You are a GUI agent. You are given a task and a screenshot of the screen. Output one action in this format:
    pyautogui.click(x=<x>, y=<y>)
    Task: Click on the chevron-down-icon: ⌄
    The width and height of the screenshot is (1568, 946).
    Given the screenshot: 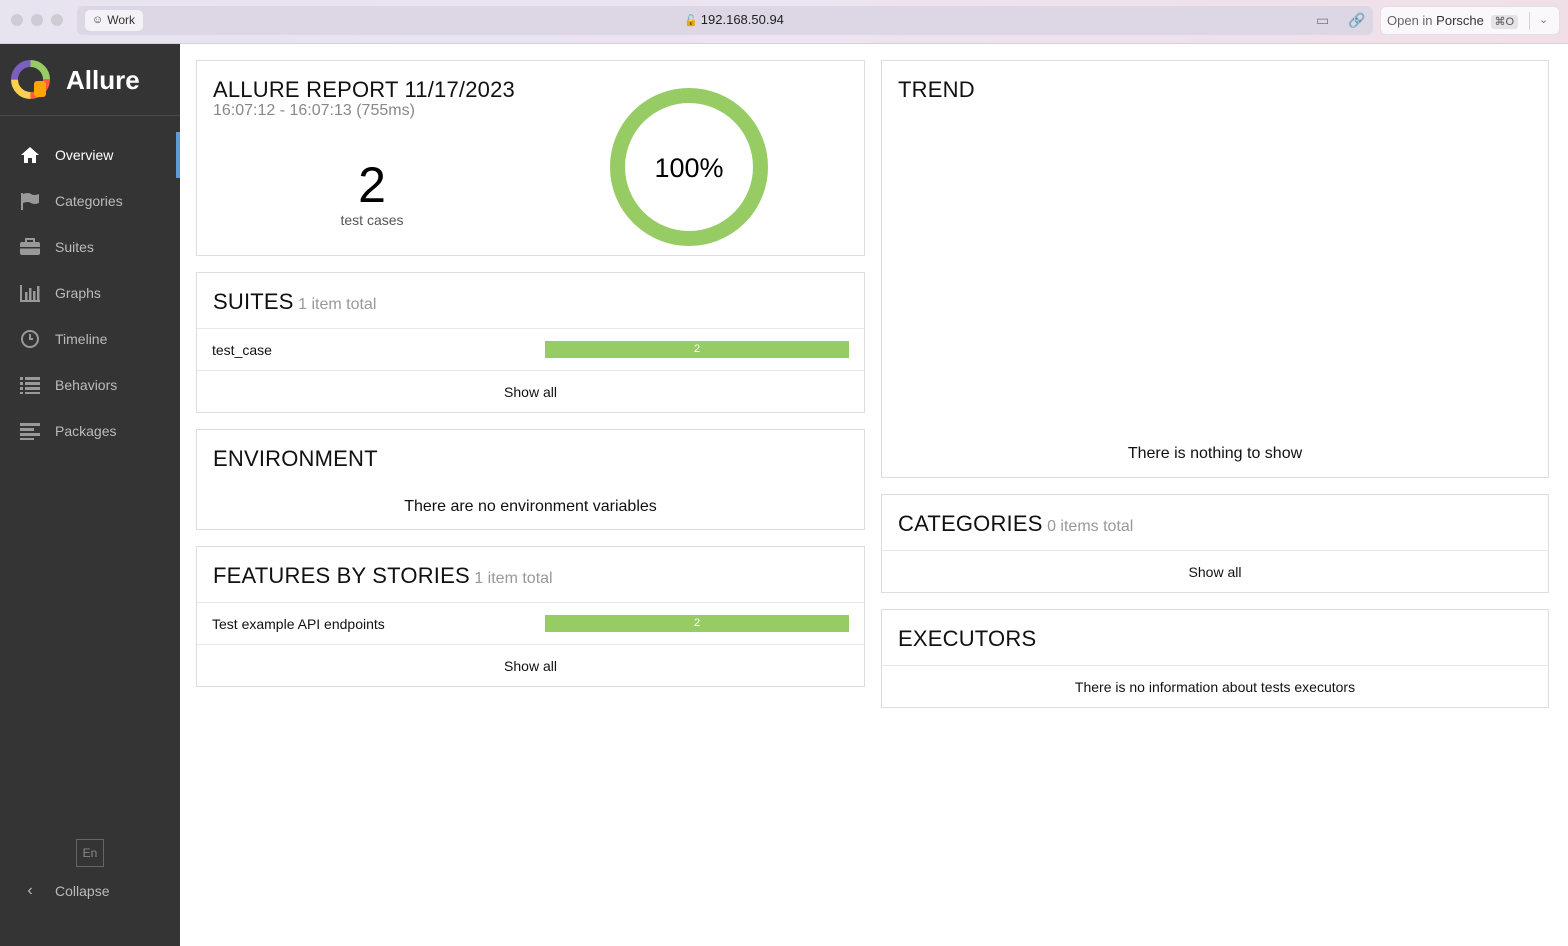 What is the action you would take?
    pyautogui.click(x=1544, y=20)
    